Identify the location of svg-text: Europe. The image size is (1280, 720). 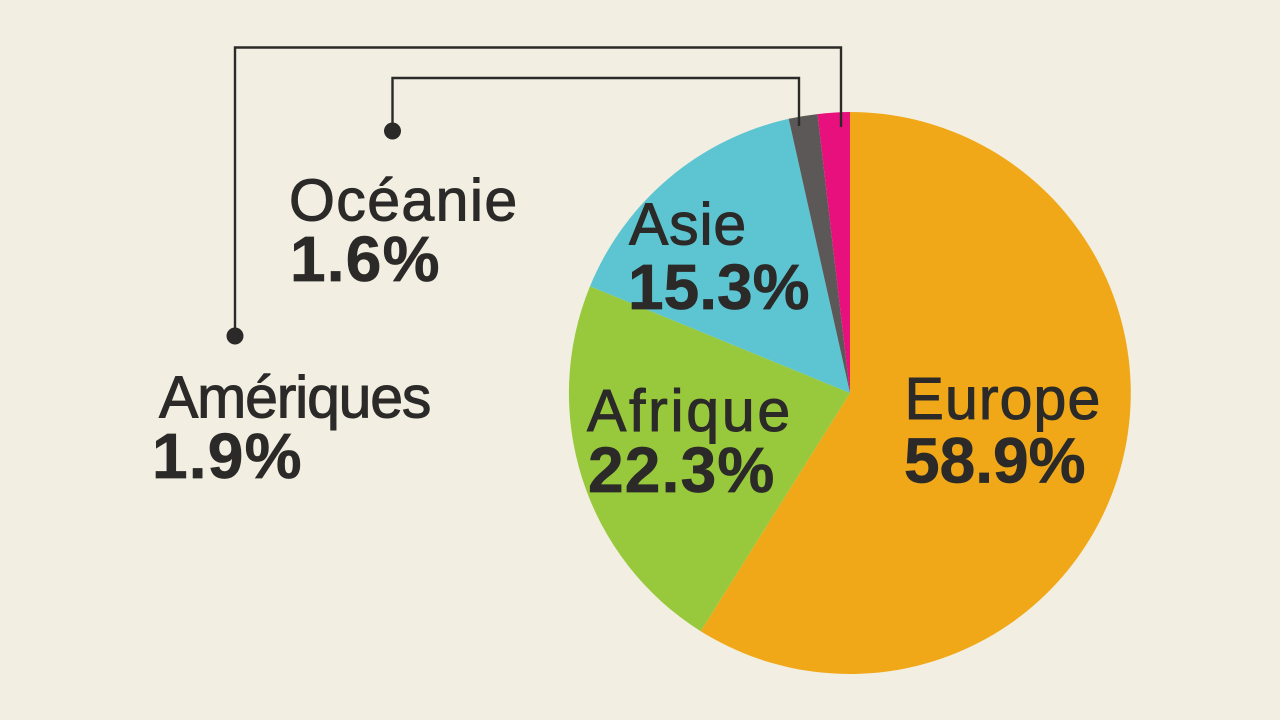
(1003, 399).